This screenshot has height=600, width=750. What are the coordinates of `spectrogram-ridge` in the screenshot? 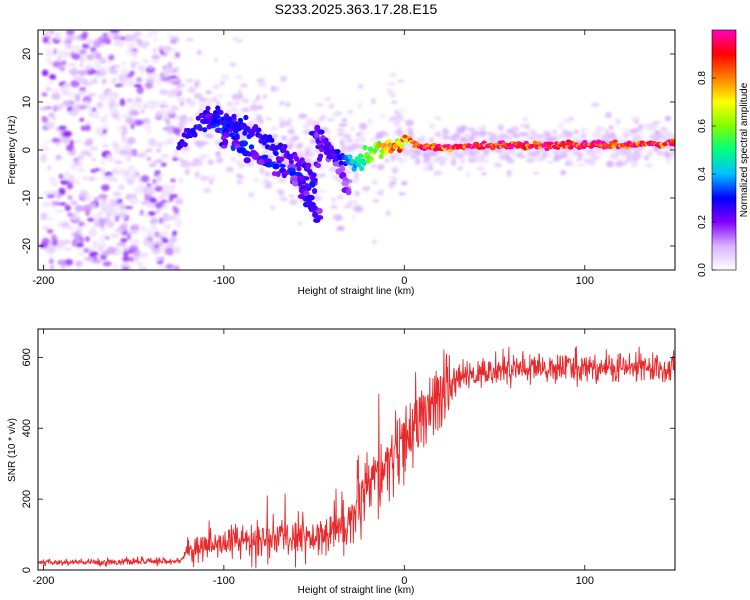 It's located at (425, 164).